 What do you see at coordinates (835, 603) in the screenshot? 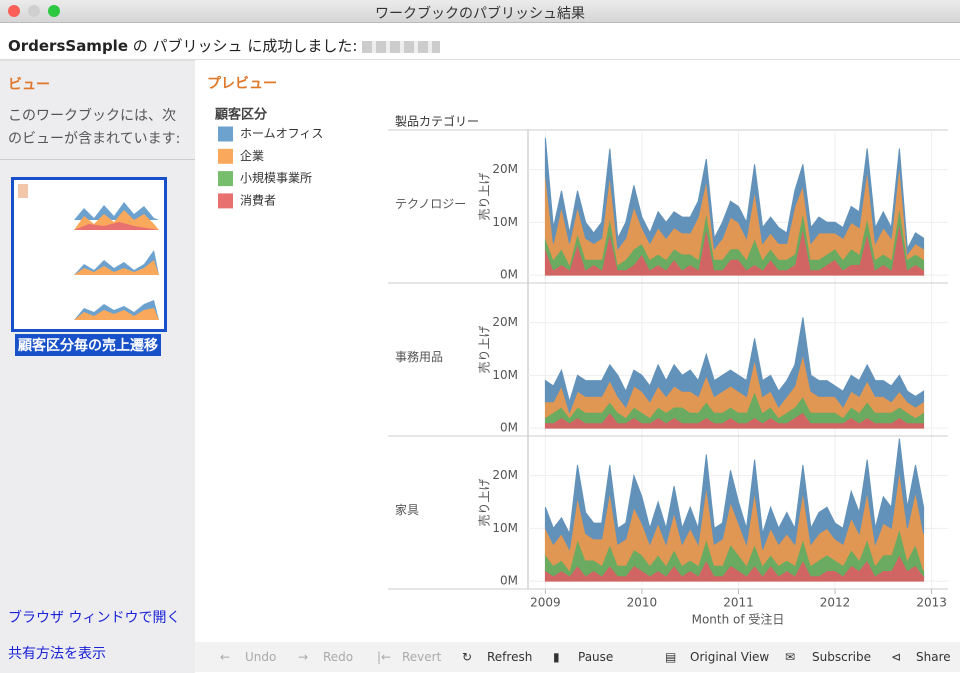
I see `x-tick-label: 2012` at bounding box center [835, 603].